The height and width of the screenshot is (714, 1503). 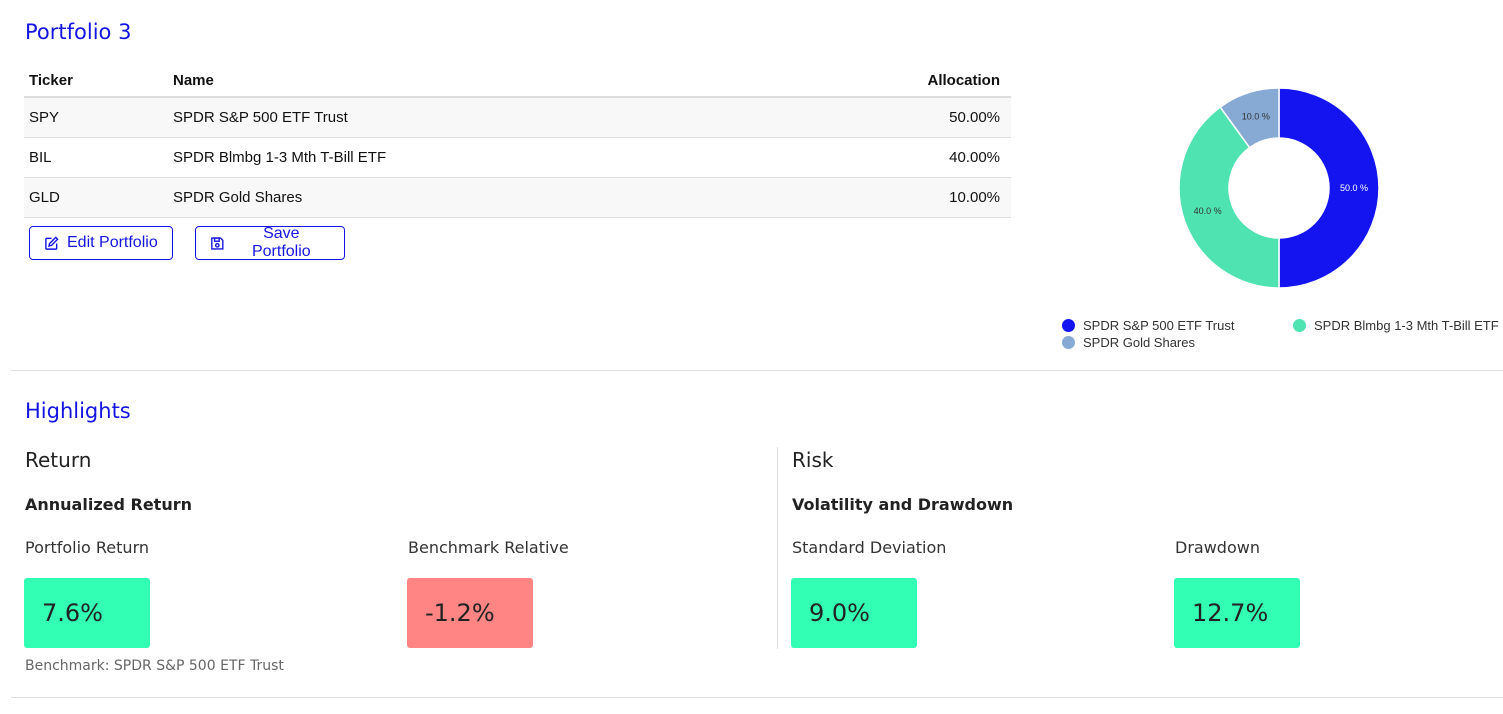 What do you see at coordinates (1354, 188) in the screenshot?
I see `slice-label: 50.0 %` at bounding box center [1354, 188].